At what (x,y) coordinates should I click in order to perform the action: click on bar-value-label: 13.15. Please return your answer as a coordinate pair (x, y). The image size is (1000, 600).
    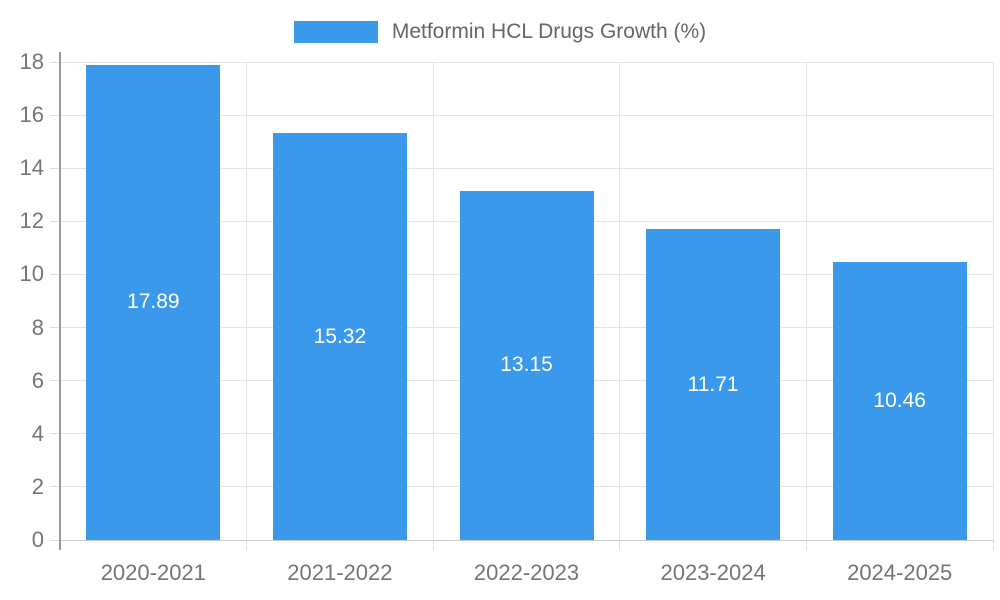
    Looking at the image, I should click on (526, 365).